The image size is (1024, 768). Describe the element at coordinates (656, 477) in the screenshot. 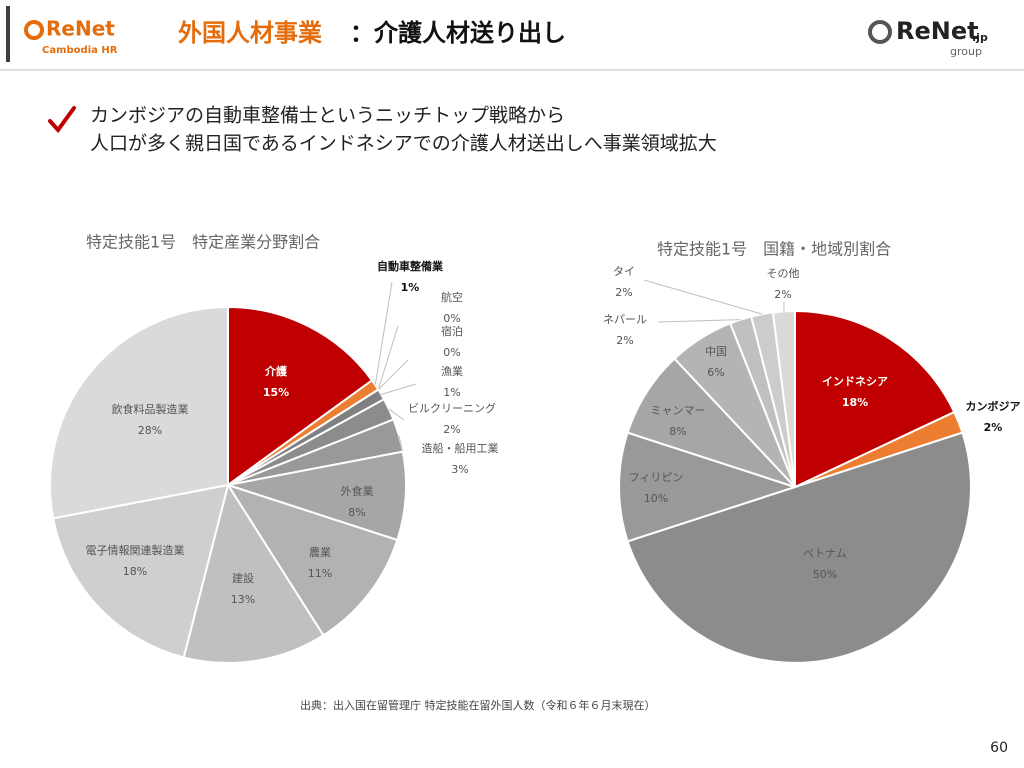

I see `slice-label: フィリピン` at that location.